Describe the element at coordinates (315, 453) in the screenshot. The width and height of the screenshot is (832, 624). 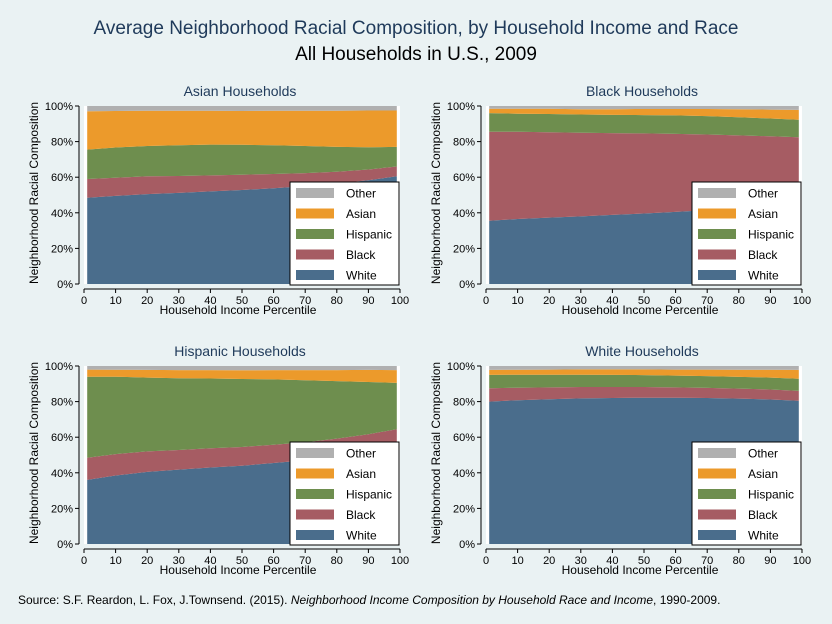
I see `legend-swatch-other` at that location.